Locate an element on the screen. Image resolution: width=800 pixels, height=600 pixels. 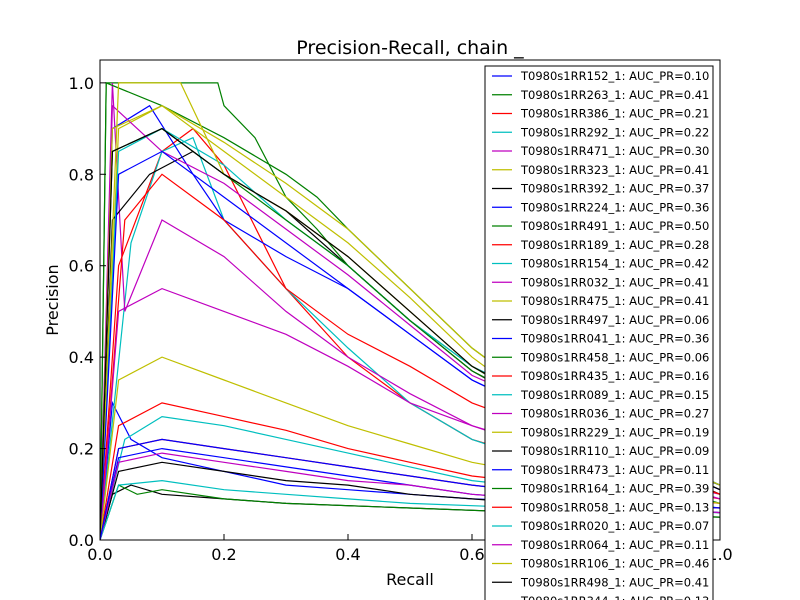
y-tick-label: 0.0 is located at coordinates (81, 540).